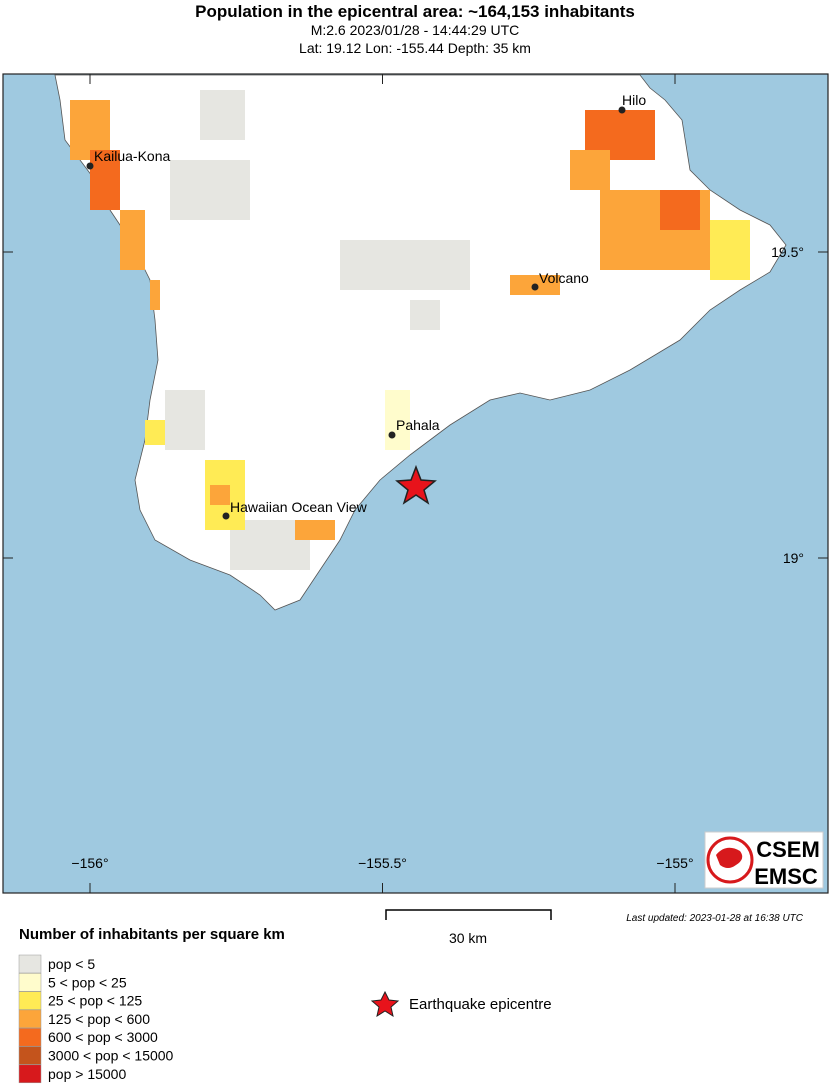 This screenshot has height=1086, width=831. I want to click on lon-label: −155°, so click(674, 863).